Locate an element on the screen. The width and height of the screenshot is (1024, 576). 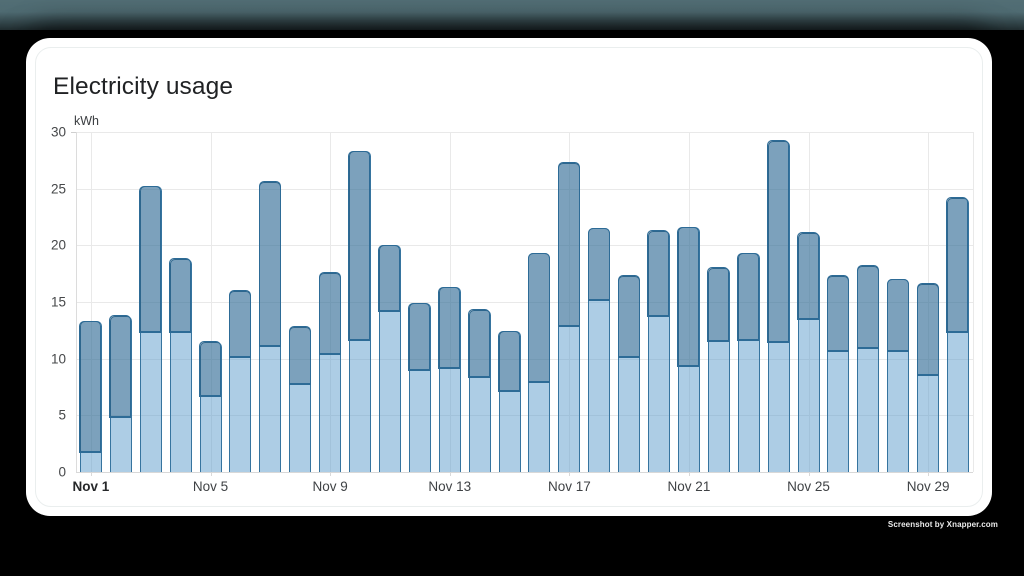
watermark: Screenshot by Xnapper.com is located at coordinates (942, 524).